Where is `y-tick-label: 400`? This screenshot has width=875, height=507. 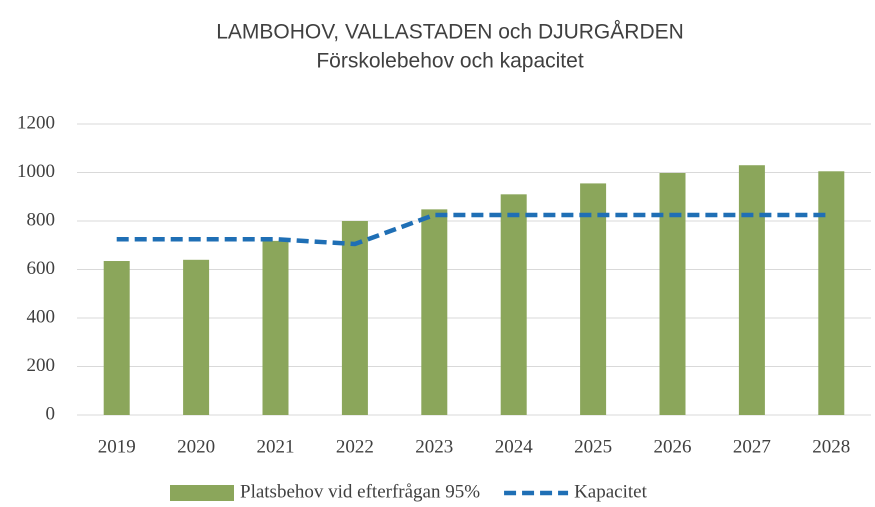 y-tick-label: 400 is located at coordinates (41, 316).